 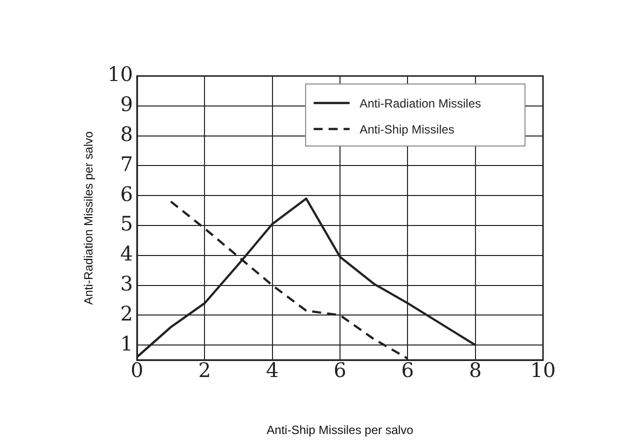 What do you see at coordinates (407, 129) in the screenshot?
I see `legend-label: Anti-Ship Missiles` at bounding box center [407, 129].